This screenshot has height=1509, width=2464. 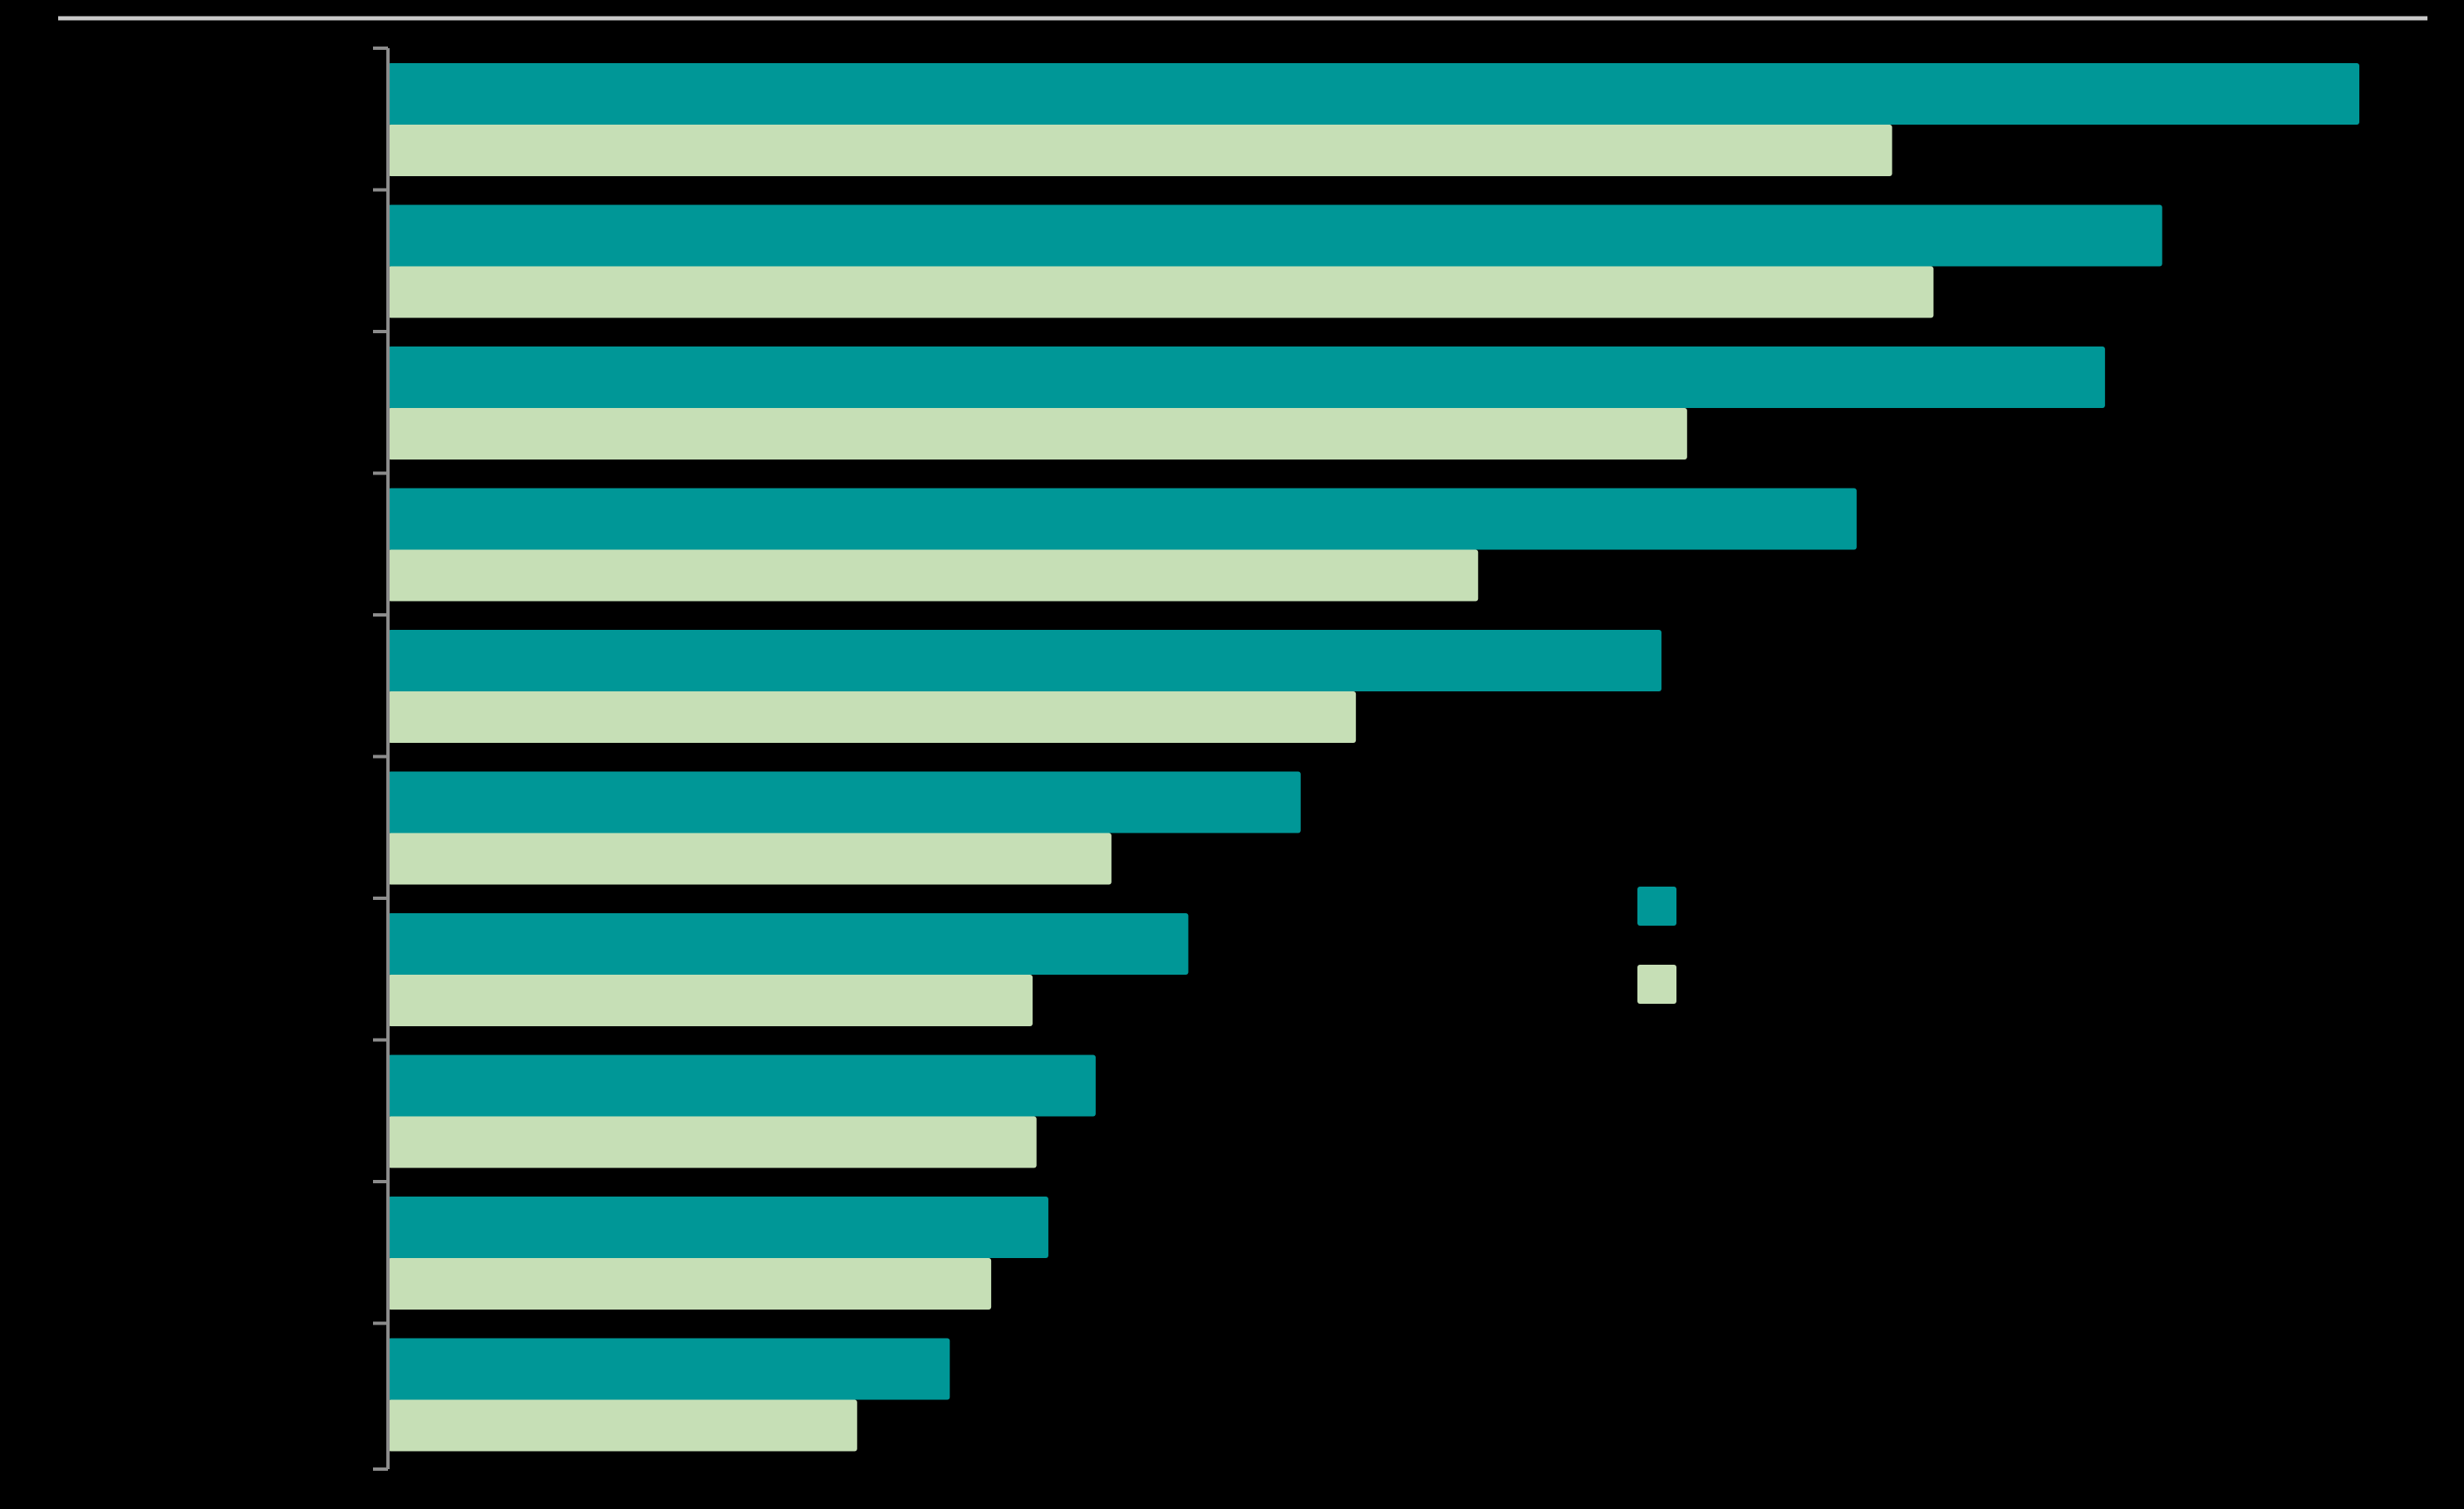 What do you see at coordinates (381, 759) in the screenshot?
I see `category-axis` at bounding box center [381, 759].